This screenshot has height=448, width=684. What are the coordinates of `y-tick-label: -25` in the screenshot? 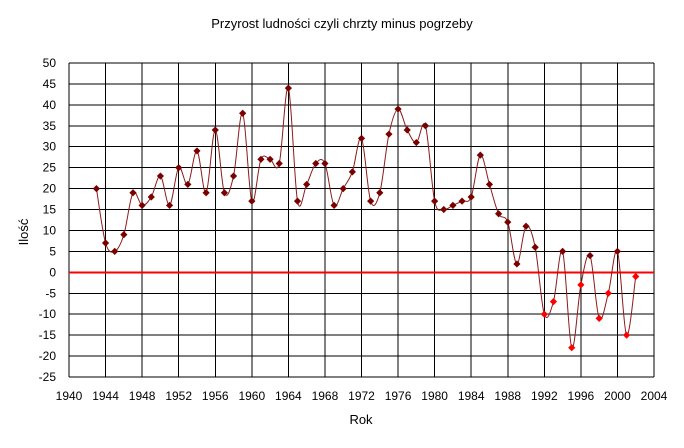 It's located at (48, 377).